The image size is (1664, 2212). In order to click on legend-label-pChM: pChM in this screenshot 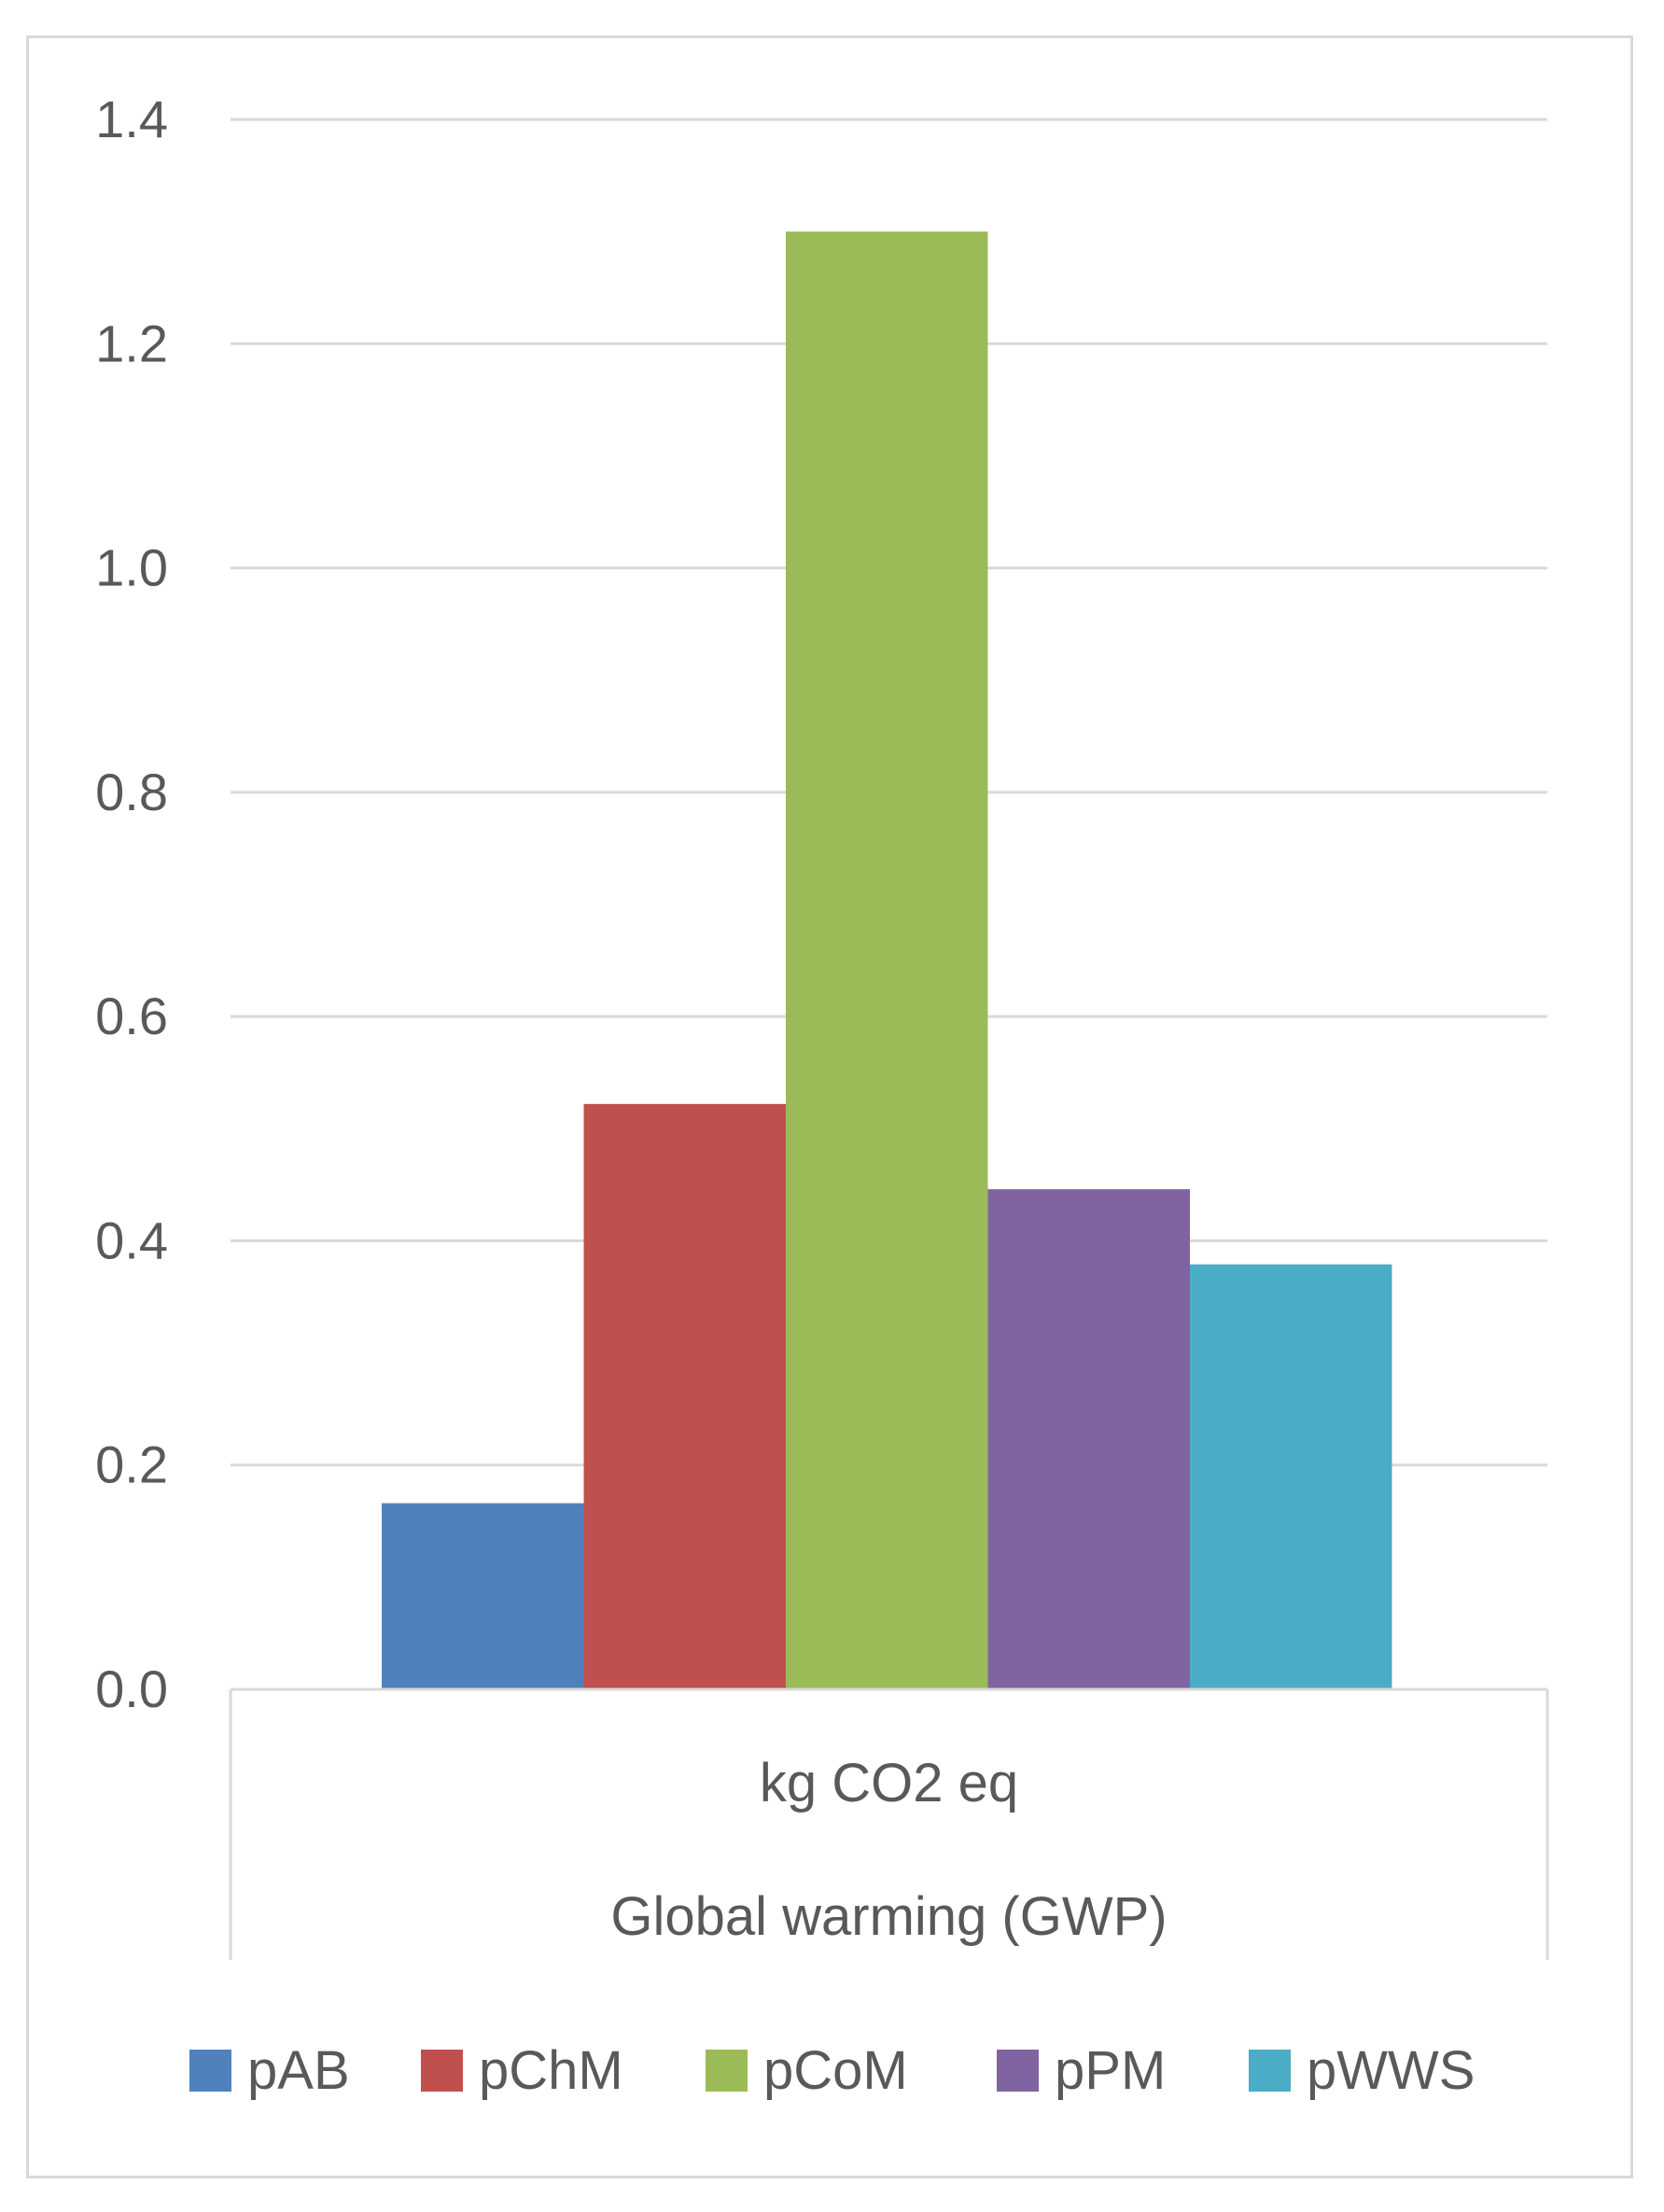, I will do `click(551, 2070)`.